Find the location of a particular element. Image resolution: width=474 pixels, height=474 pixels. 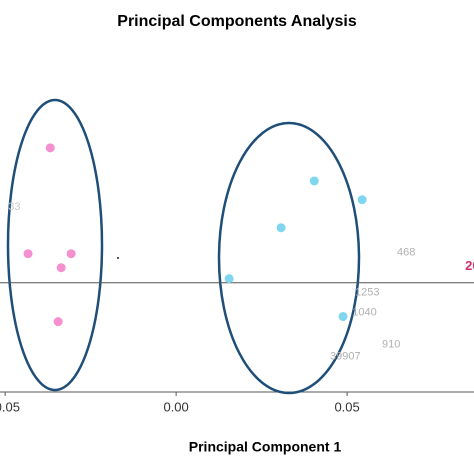

point-label: 910 is located at coordinates (391, 344).